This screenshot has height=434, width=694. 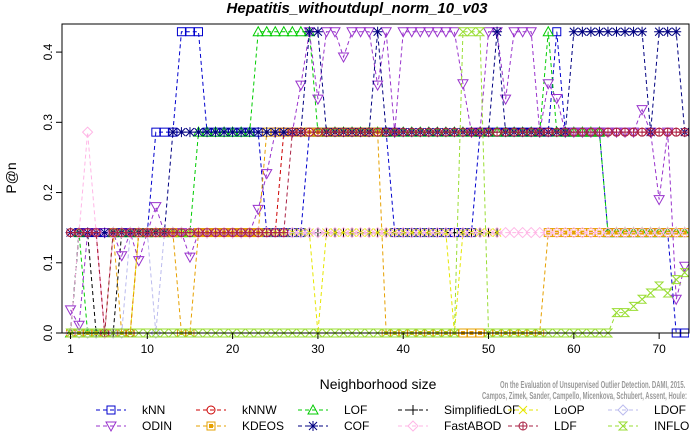 I want to click on legend-marker-fastabod, so click(x=413, y=426).